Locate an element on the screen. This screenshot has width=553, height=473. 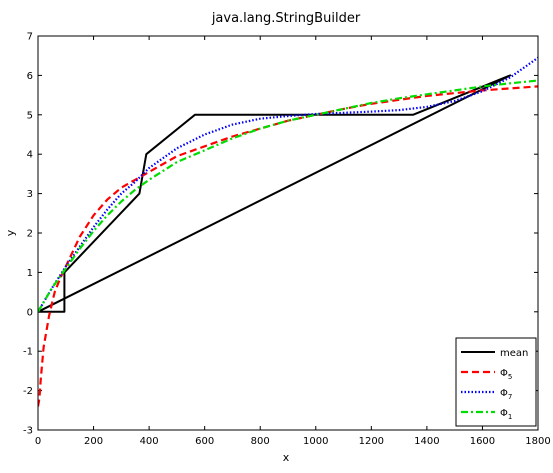
y-tick-label: 4 is located at coordinates (30, 155).